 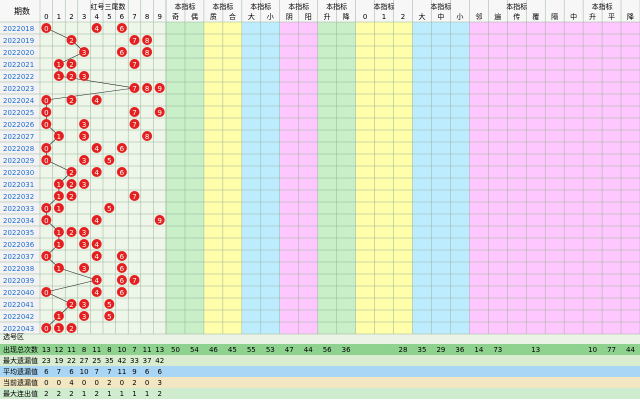 I want to click on stat-value: 4, so click(x=71, y=383).